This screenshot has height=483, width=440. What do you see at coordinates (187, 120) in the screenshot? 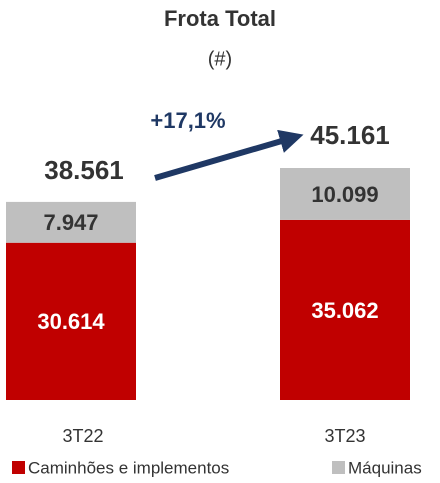
I see `annotation: +17,1%` at bounding box center [187, 120].